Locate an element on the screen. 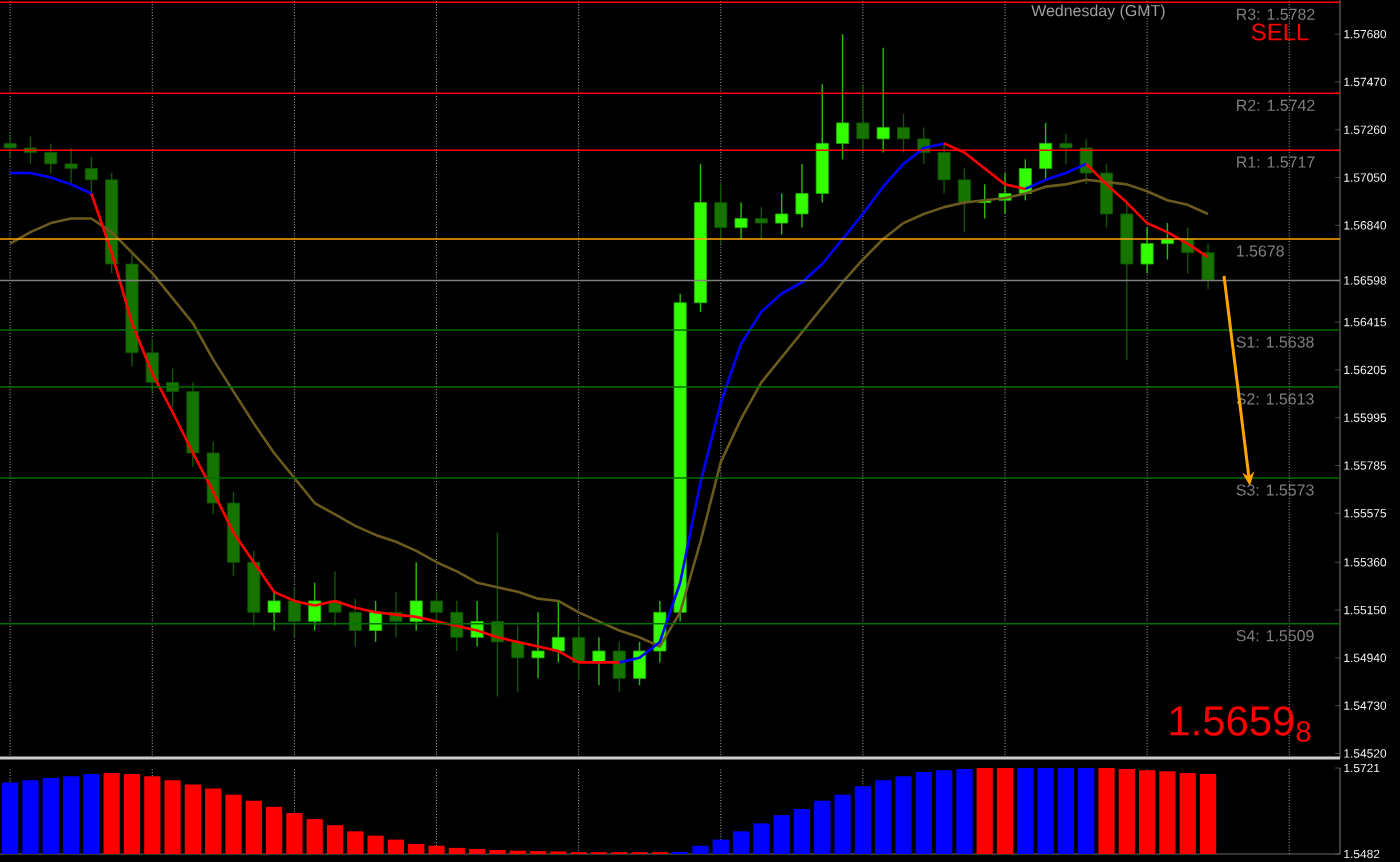 This screenshot has height=862, width=1400. annotation: 1.5659$_{8}$ is located at coordinates (1240, 724).